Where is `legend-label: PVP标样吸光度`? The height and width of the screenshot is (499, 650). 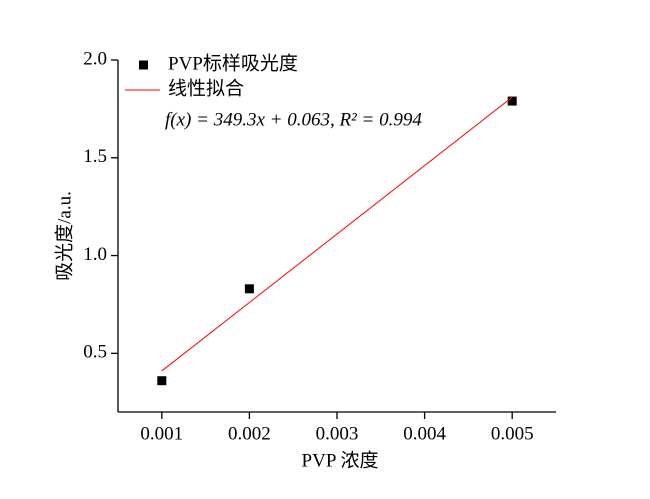 legend-label: PVP标样吸光度 is located at coordinates (233, 63).